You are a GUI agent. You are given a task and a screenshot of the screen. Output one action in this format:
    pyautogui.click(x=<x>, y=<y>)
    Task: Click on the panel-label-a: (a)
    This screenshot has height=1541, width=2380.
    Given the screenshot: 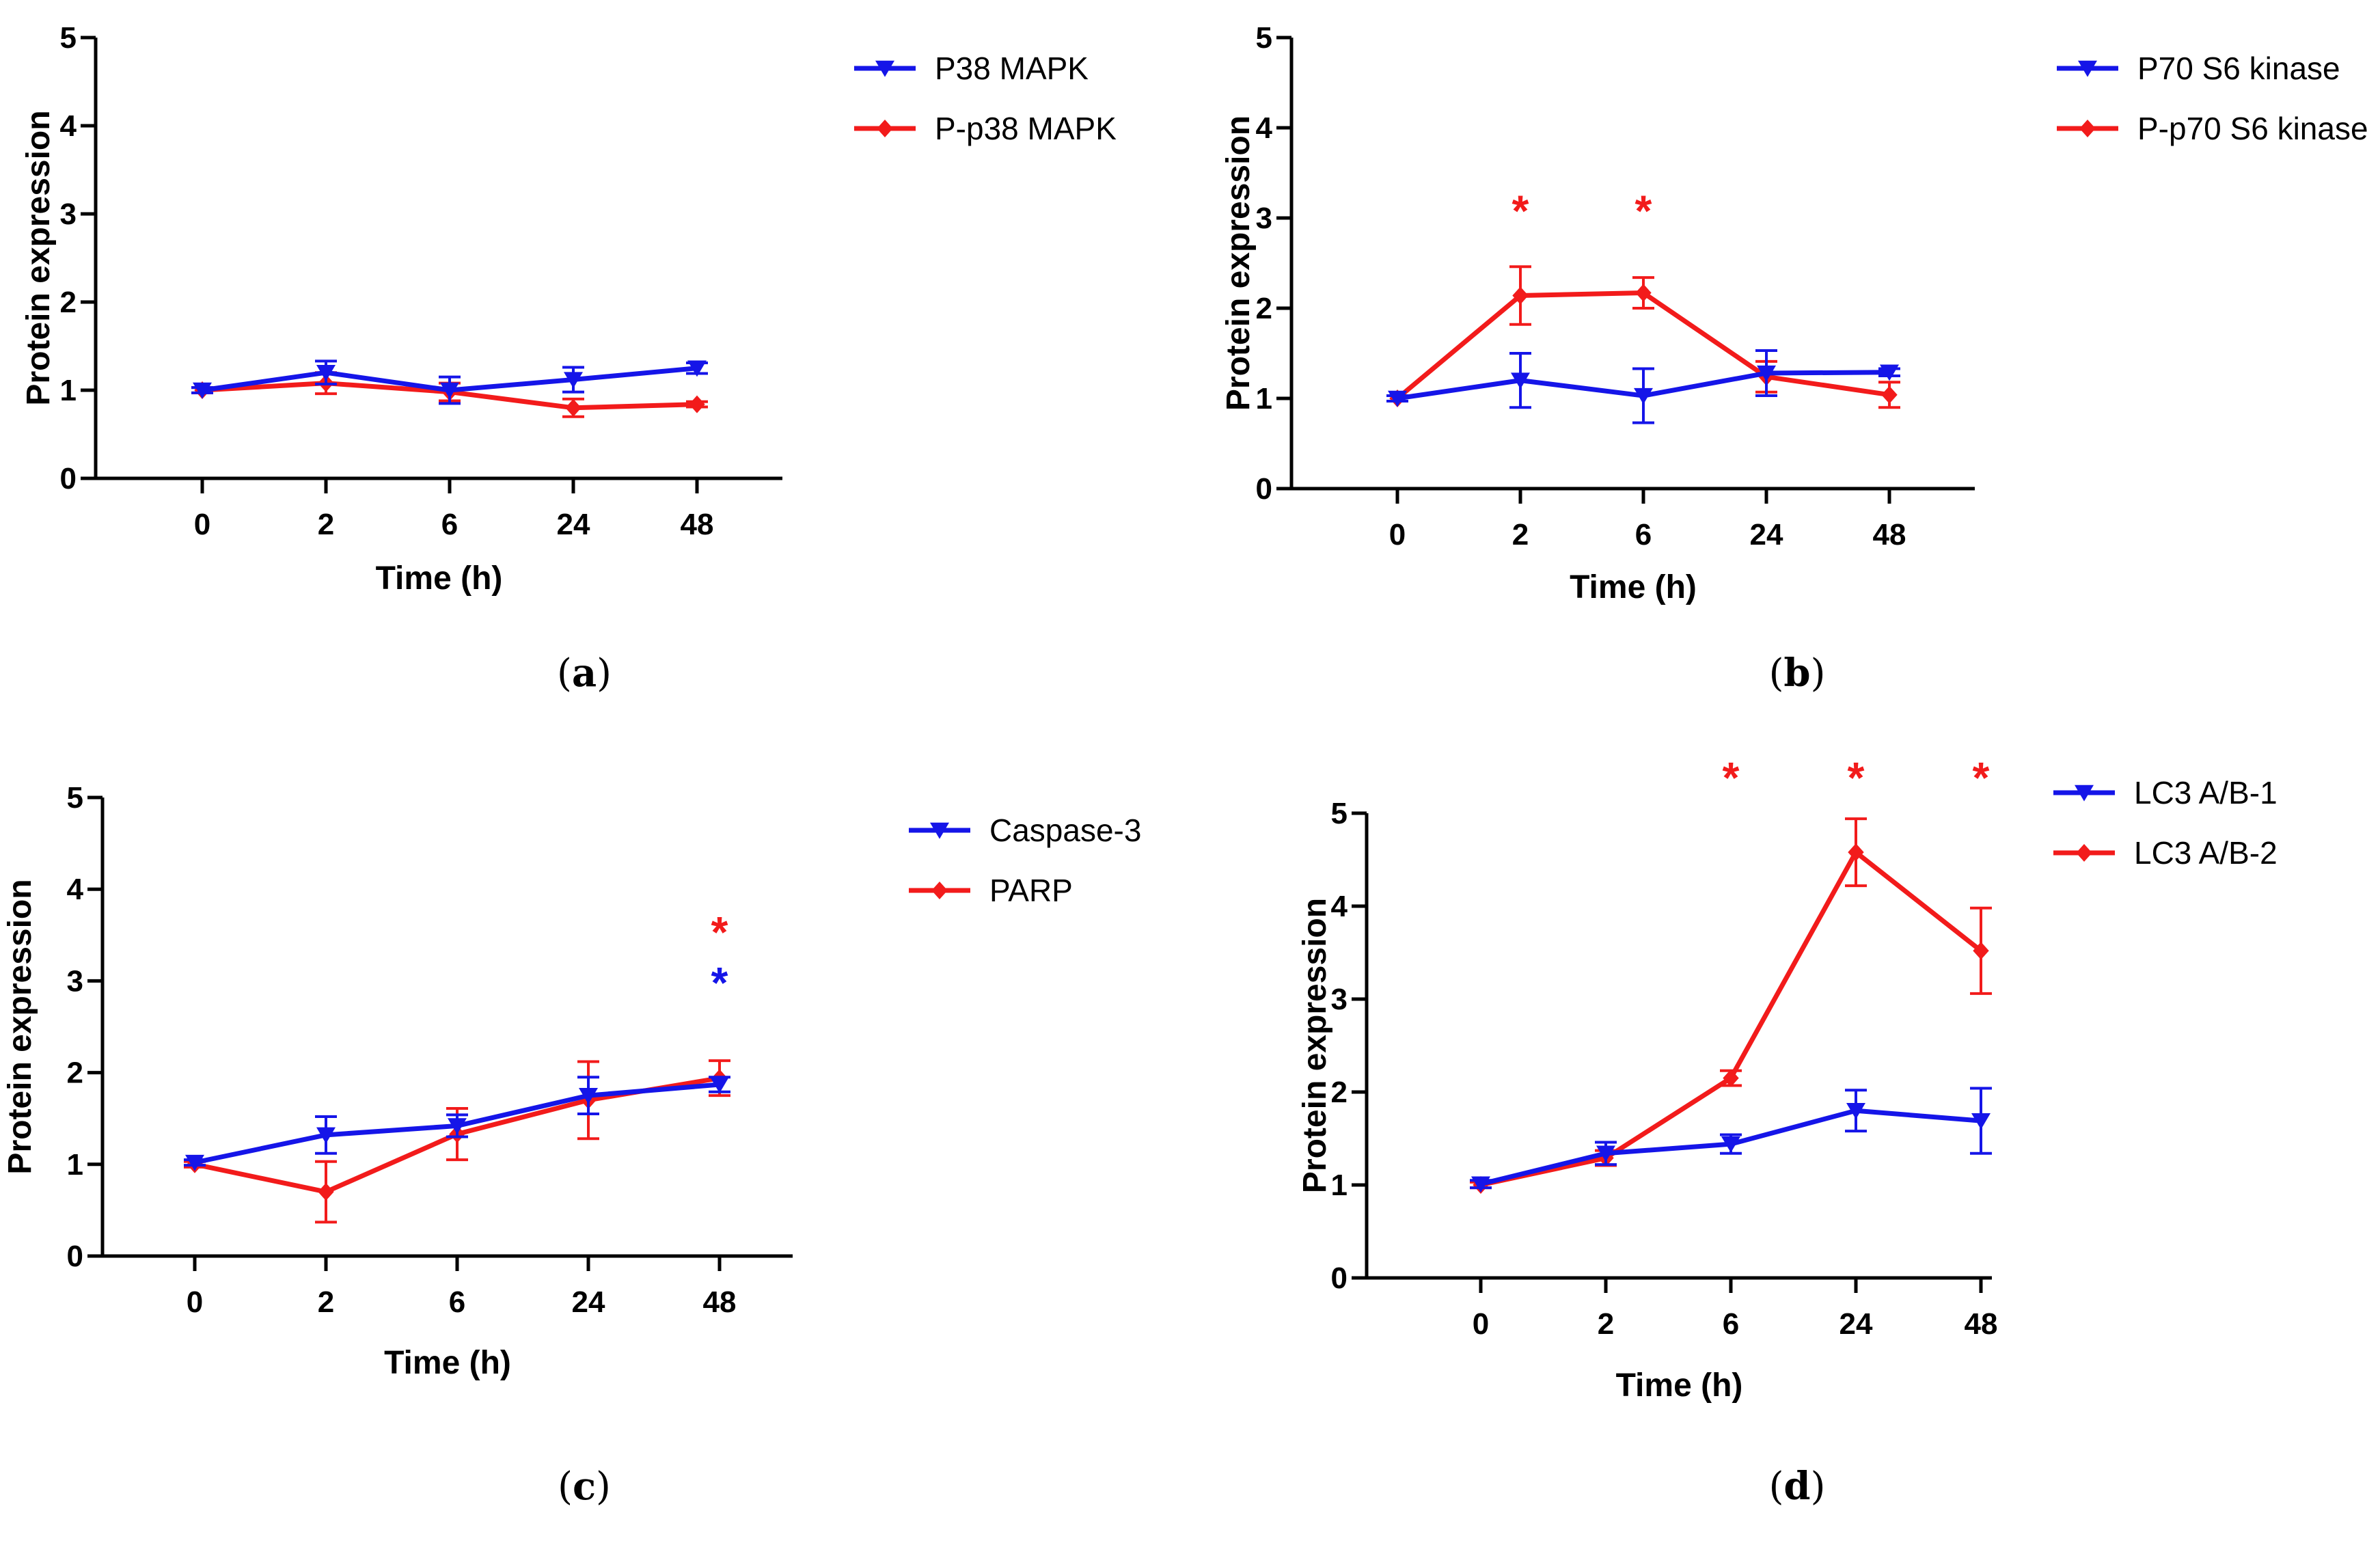 What is the action you would take?
    pyautogui.click(x=584, y=673)
    